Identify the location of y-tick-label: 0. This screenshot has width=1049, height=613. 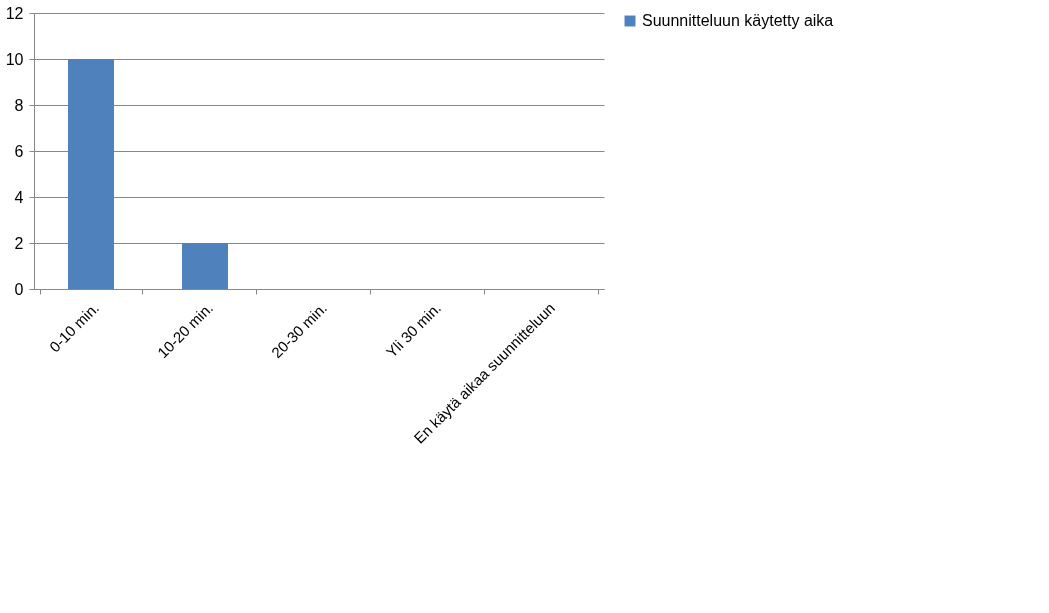
(19, 289).